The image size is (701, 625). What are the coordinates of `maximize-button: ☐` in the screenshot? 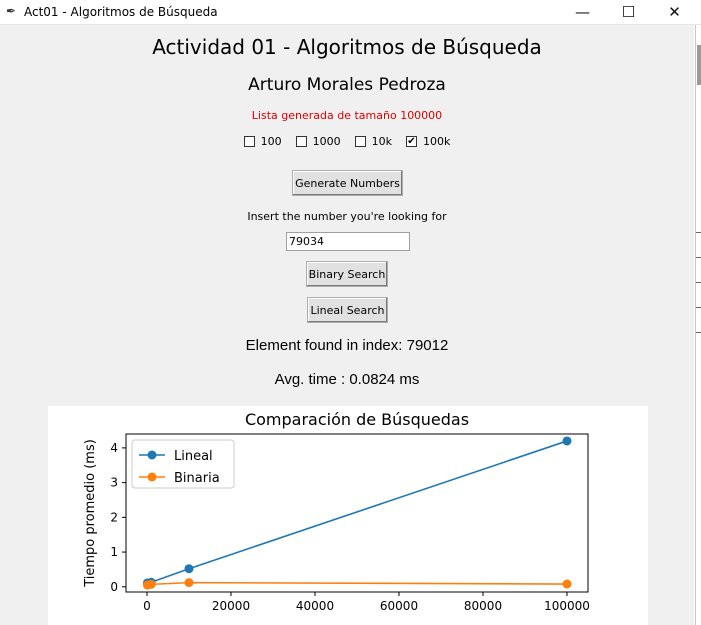 It's located at (628, 12).